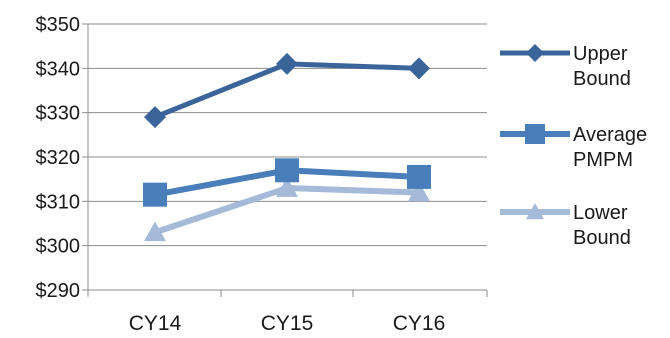 The height and width of the screenshot is (338, 670). Describe the element at coordinates (58, 25) in the screenshot. I see `y-tick-label: $350` at that location.